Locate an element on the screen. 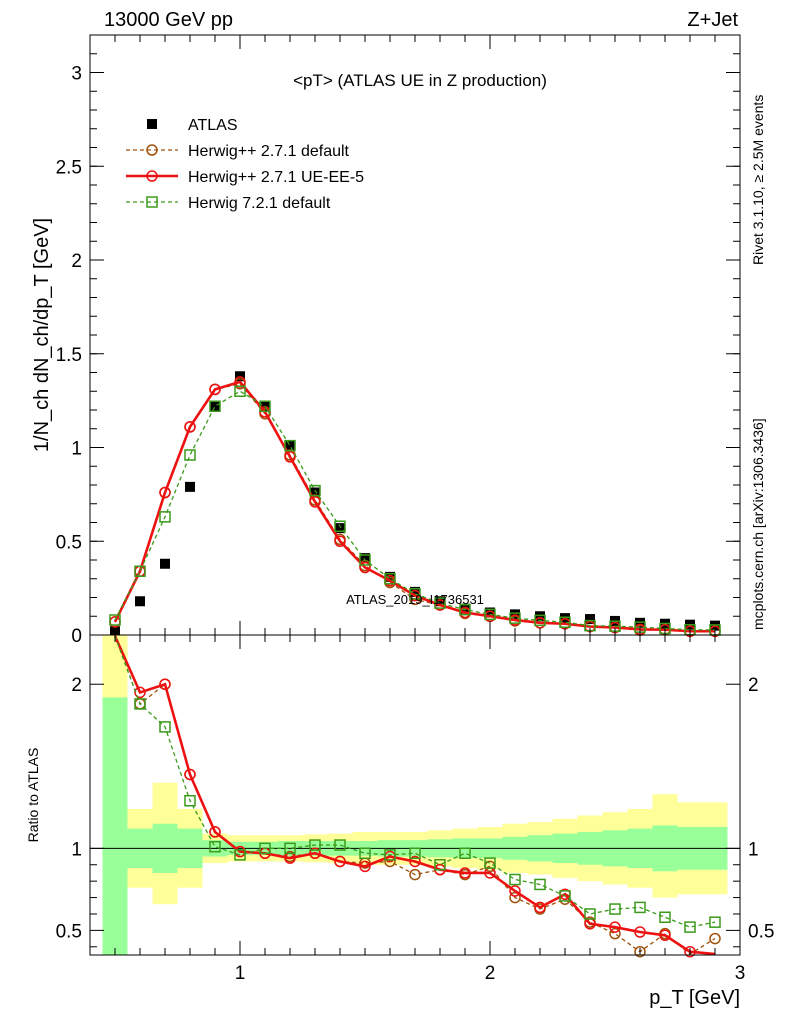 The width and height of the screenshot is (786, 1024). ratio-y-tick-label: 2 is located at coordinates (753, 685).